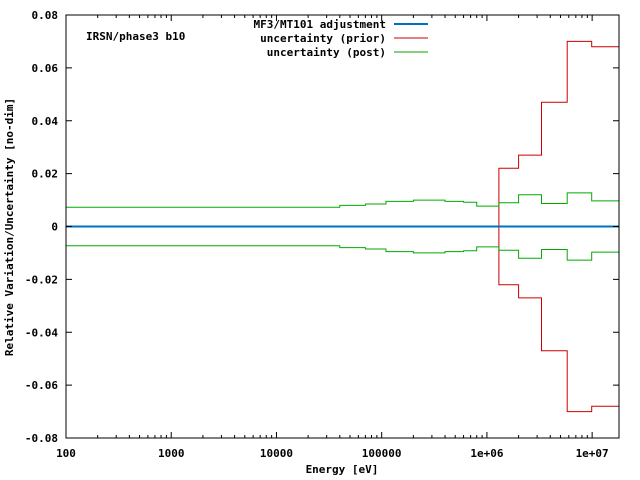 The image size is (640, 480). What do you see at coordinates (41, 385) in the screenshot?
I see `y-tick-label: -0.06` at bounding box center [41, 385].